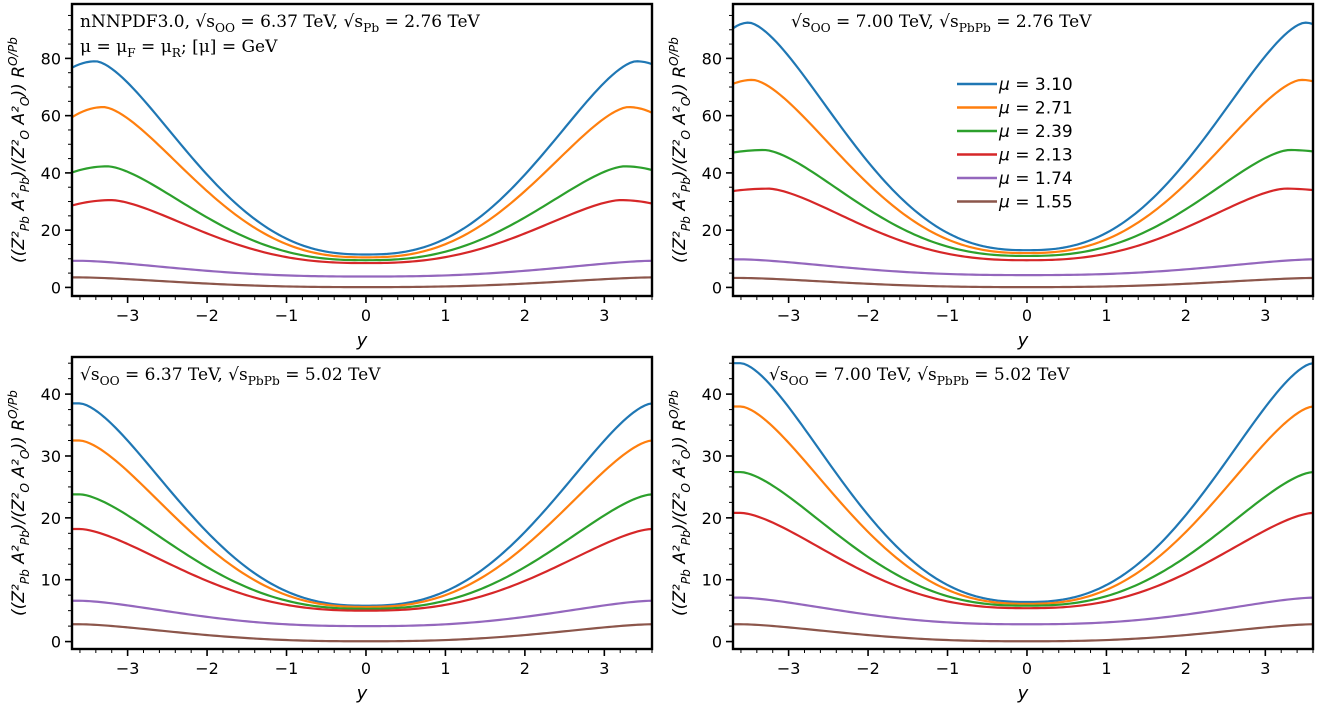  Describe the element at coordinates (1035, 156) in the screenshot. I see `legend-entry: μ = 2.13` at that location.